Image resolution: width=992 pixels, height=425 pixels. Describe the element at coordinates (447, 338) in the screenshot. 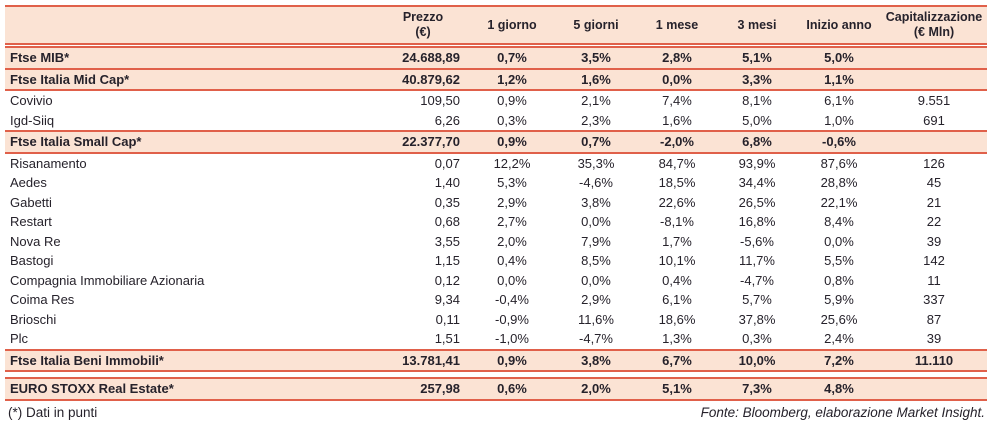

I see `cell-prezzo: 1,51` at that location.